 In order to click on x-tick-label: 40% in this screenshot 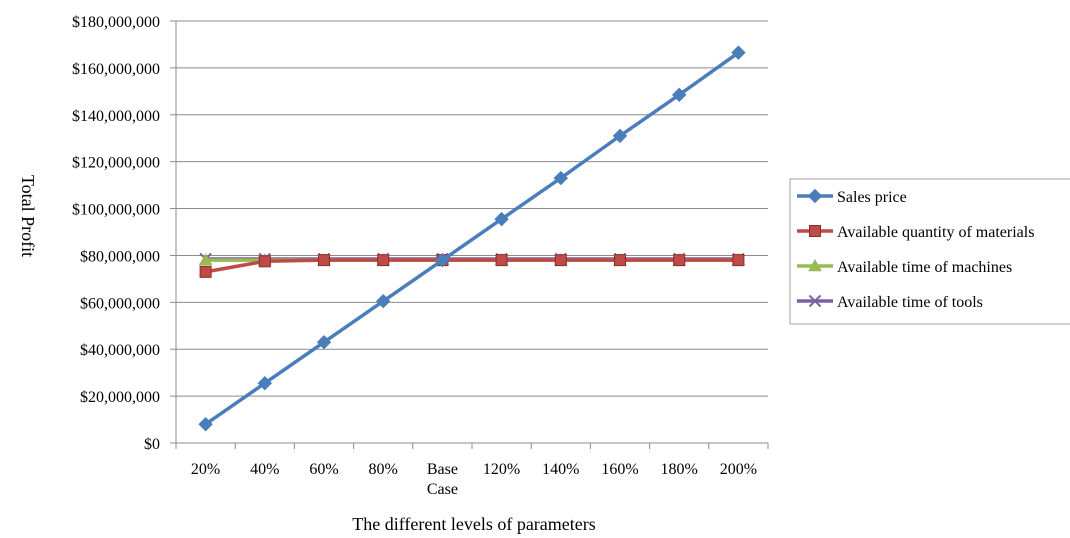, I will do `click(264, 469)`.